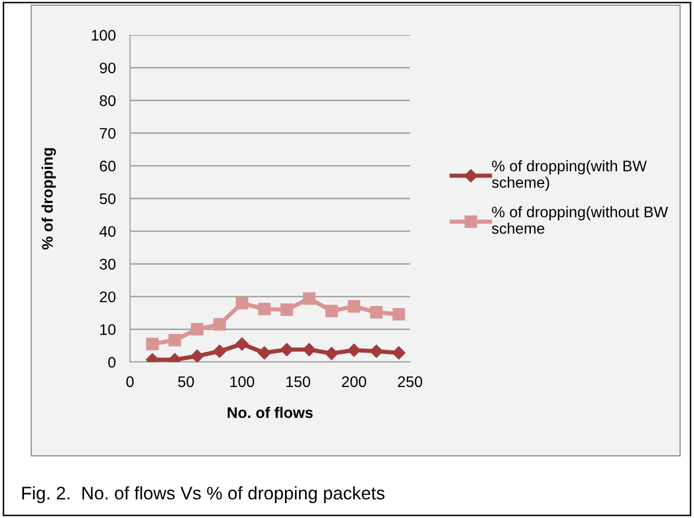  What do you see at coordinates (108, 133) in the screenshot?
I see `y-tick-label: 70` at bounding box center [108, 133].